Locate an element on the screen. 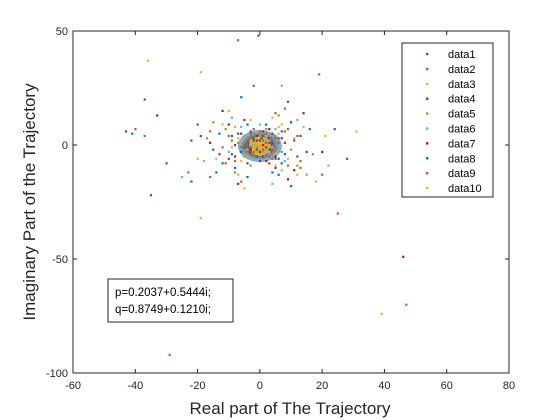 The image size is (560, 420). x-tick-label: 80 is located at coordinates (509, 386).